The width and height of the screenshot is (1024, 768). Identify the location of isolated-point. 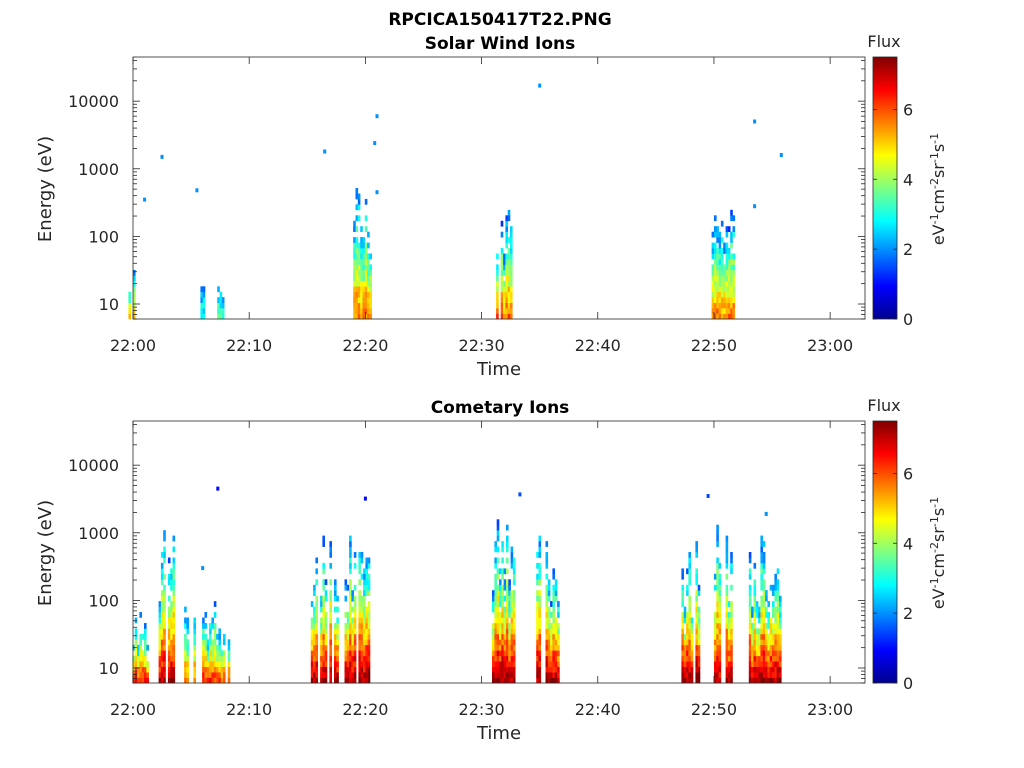
(365, 498).